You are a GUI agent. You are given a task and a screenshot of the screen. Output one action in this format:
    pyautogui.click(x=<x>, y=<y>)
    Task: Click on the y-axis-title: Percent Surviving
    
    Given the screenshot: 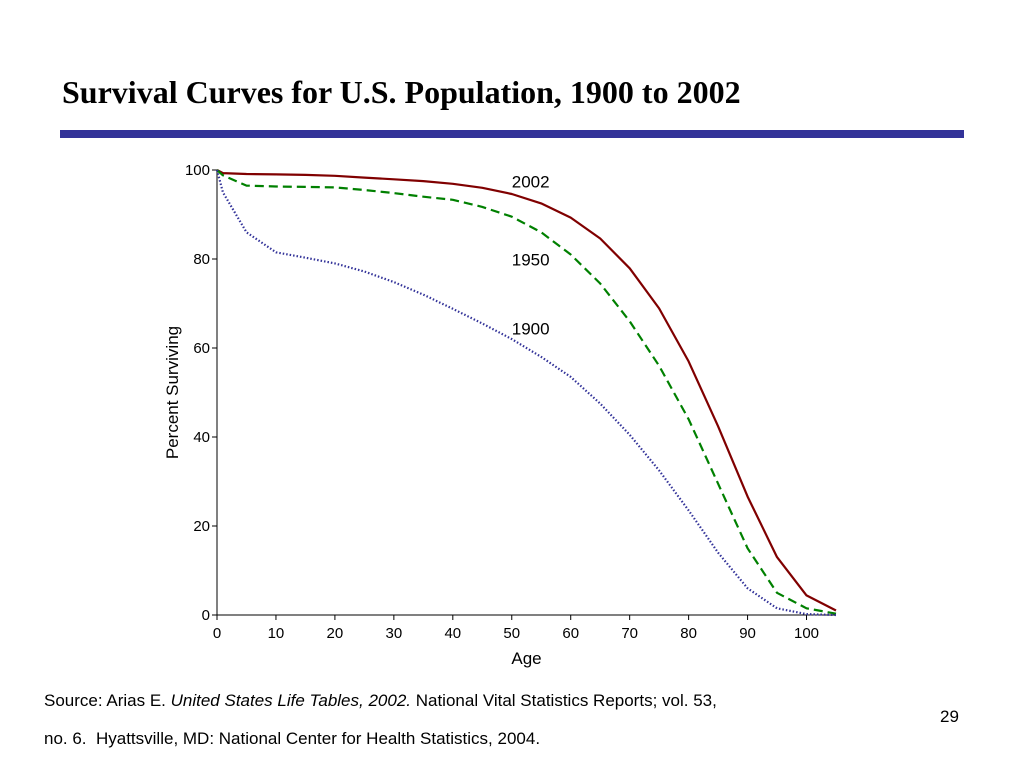 What is the action you would take?
    pyautogui.click(x=172, y=392)
    